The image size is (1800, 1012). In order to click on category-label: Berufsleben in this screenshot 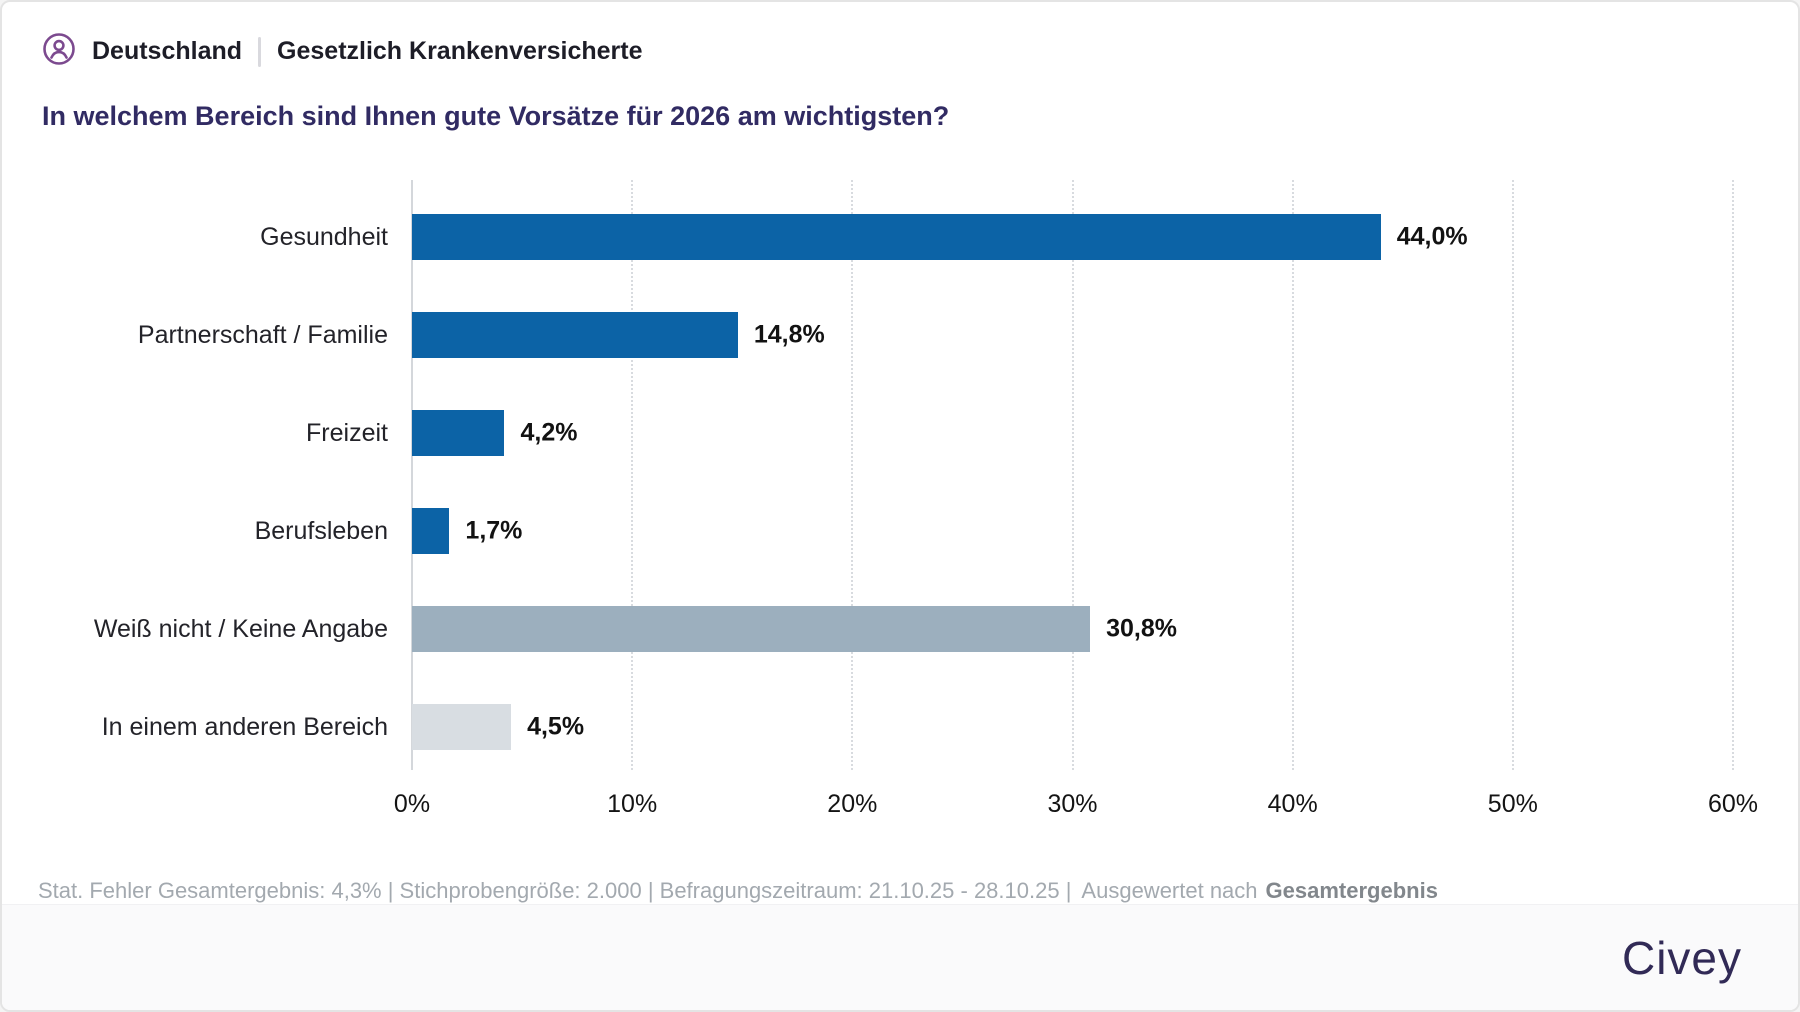, I will do `click(321, 530)`.